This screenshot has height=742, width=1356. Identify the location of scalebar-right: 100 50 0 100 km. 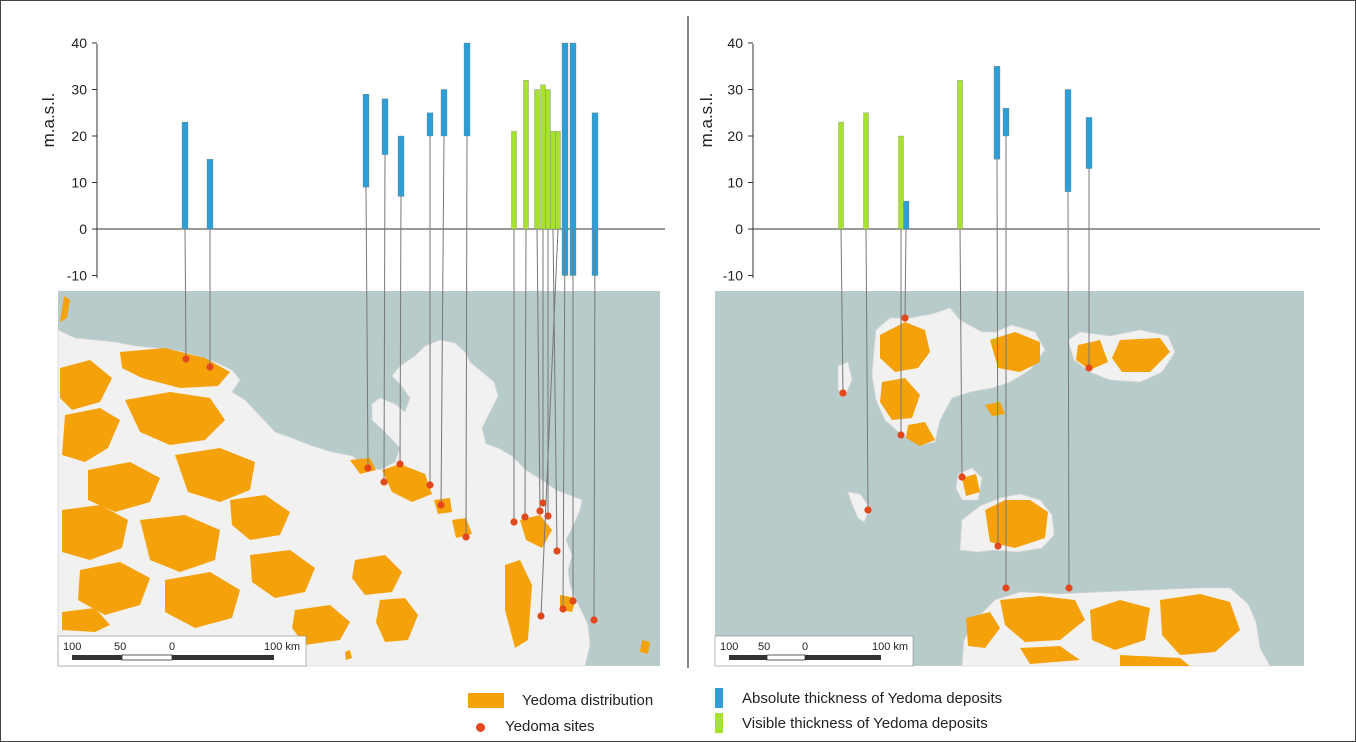
(814, 651).